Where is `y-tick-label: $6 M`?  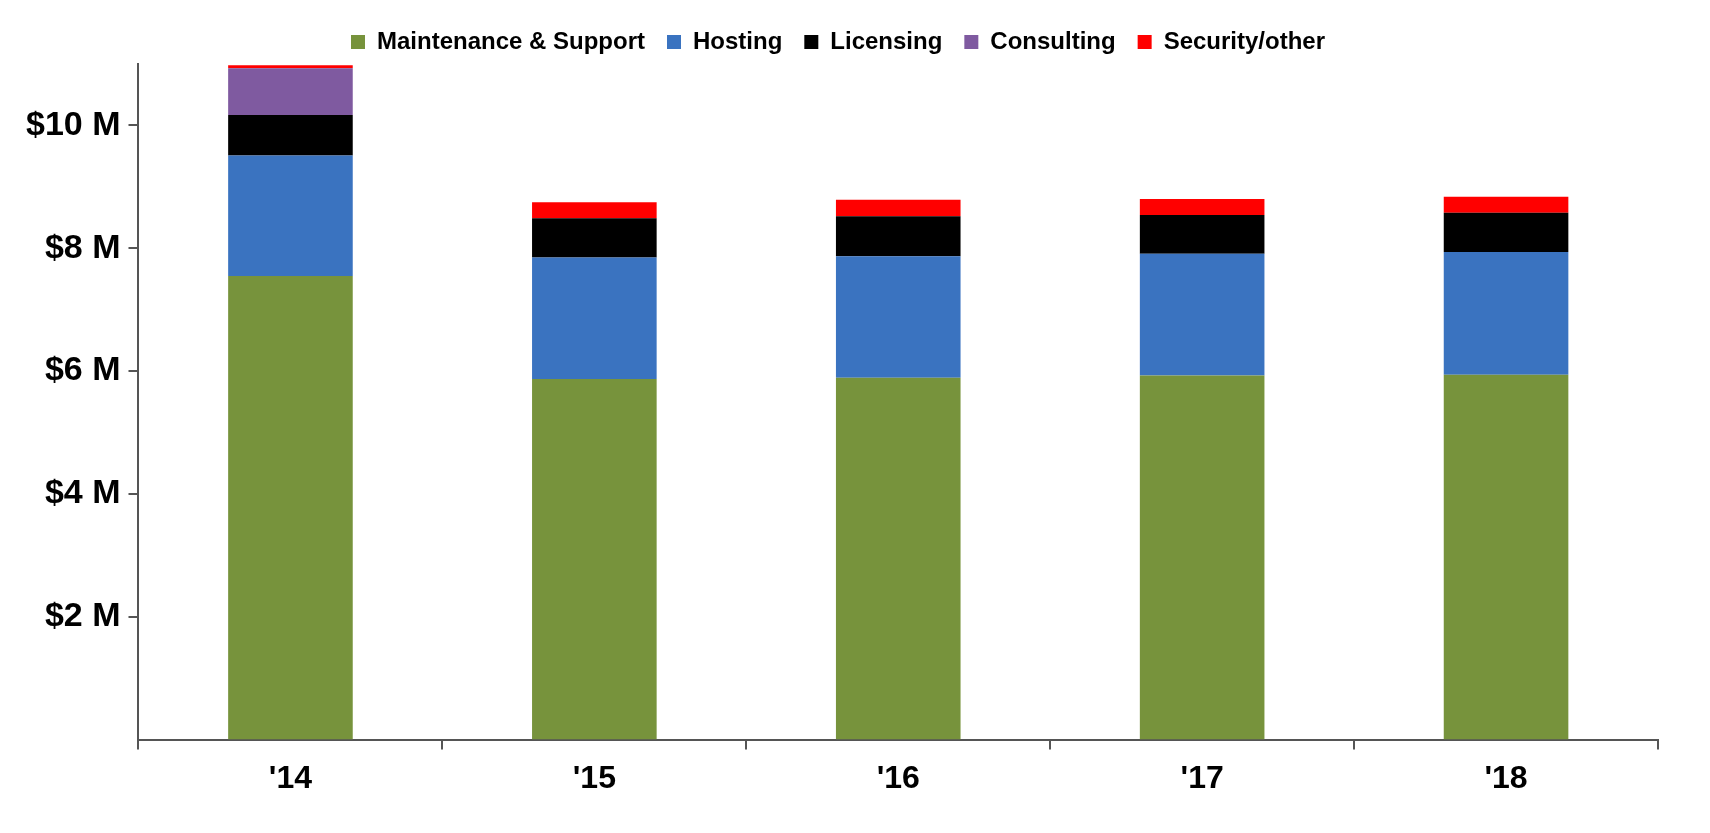
y-tick-label: $6 M is located at coordinates (82, 368).